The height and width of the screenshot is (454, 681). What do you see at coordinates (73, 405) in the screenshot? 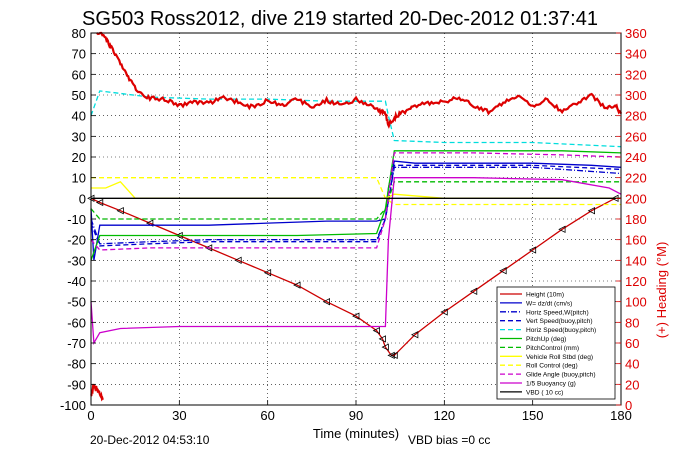
I see `y-tick-label: -100` at bounding box center [73, 405].